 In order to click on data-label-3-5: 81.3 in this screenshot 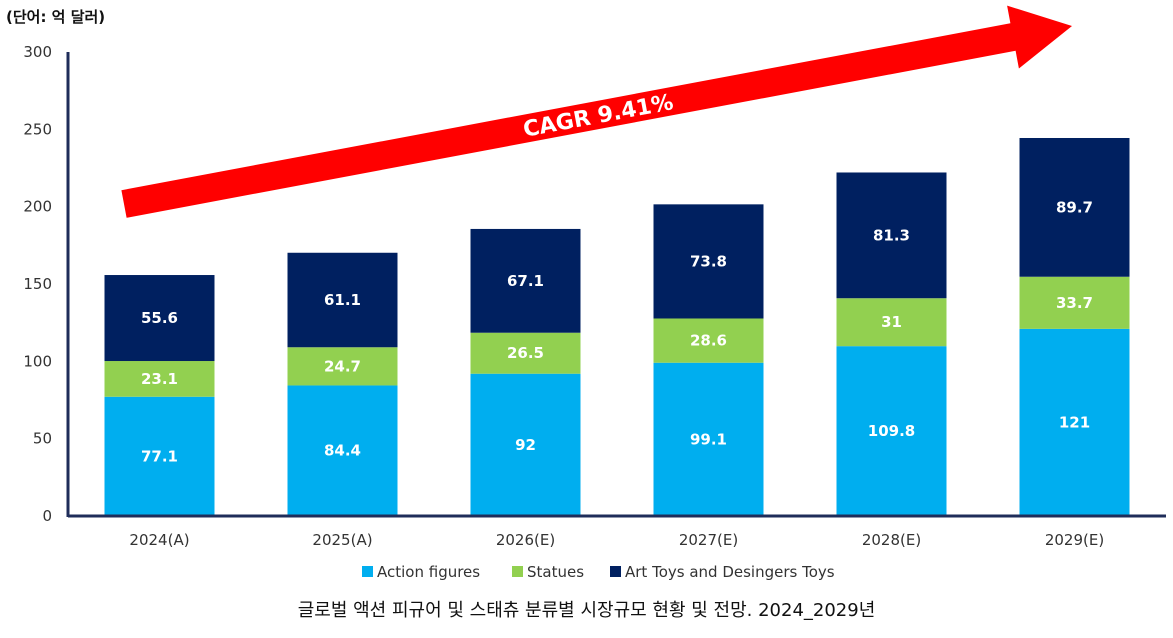, I will do `click(891, 235)`.